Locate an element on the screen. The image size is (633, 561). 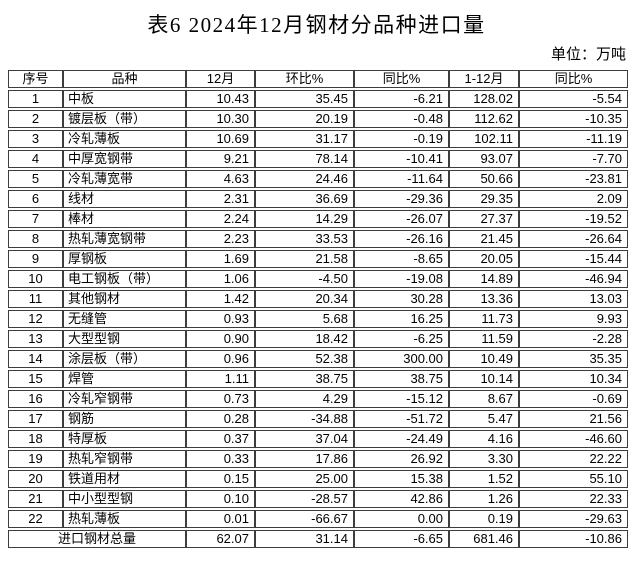
yoy-value-cell: -8.65 is located at coordinates (401, 259).